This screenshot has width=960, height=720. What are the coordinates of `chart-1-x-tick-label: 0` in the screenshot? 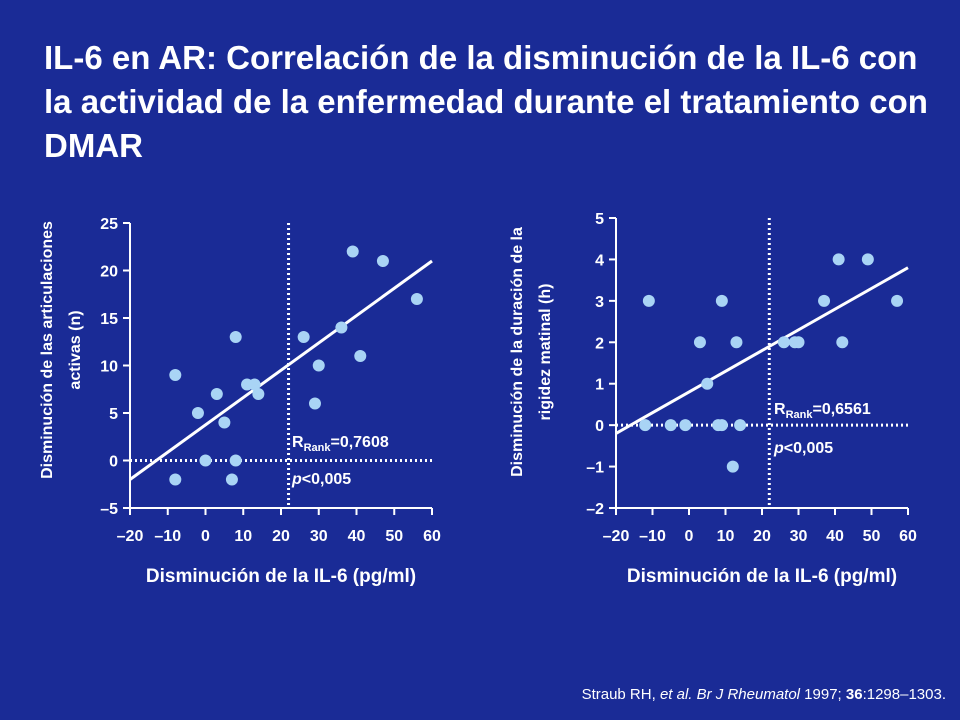 It's located at (205, 536).